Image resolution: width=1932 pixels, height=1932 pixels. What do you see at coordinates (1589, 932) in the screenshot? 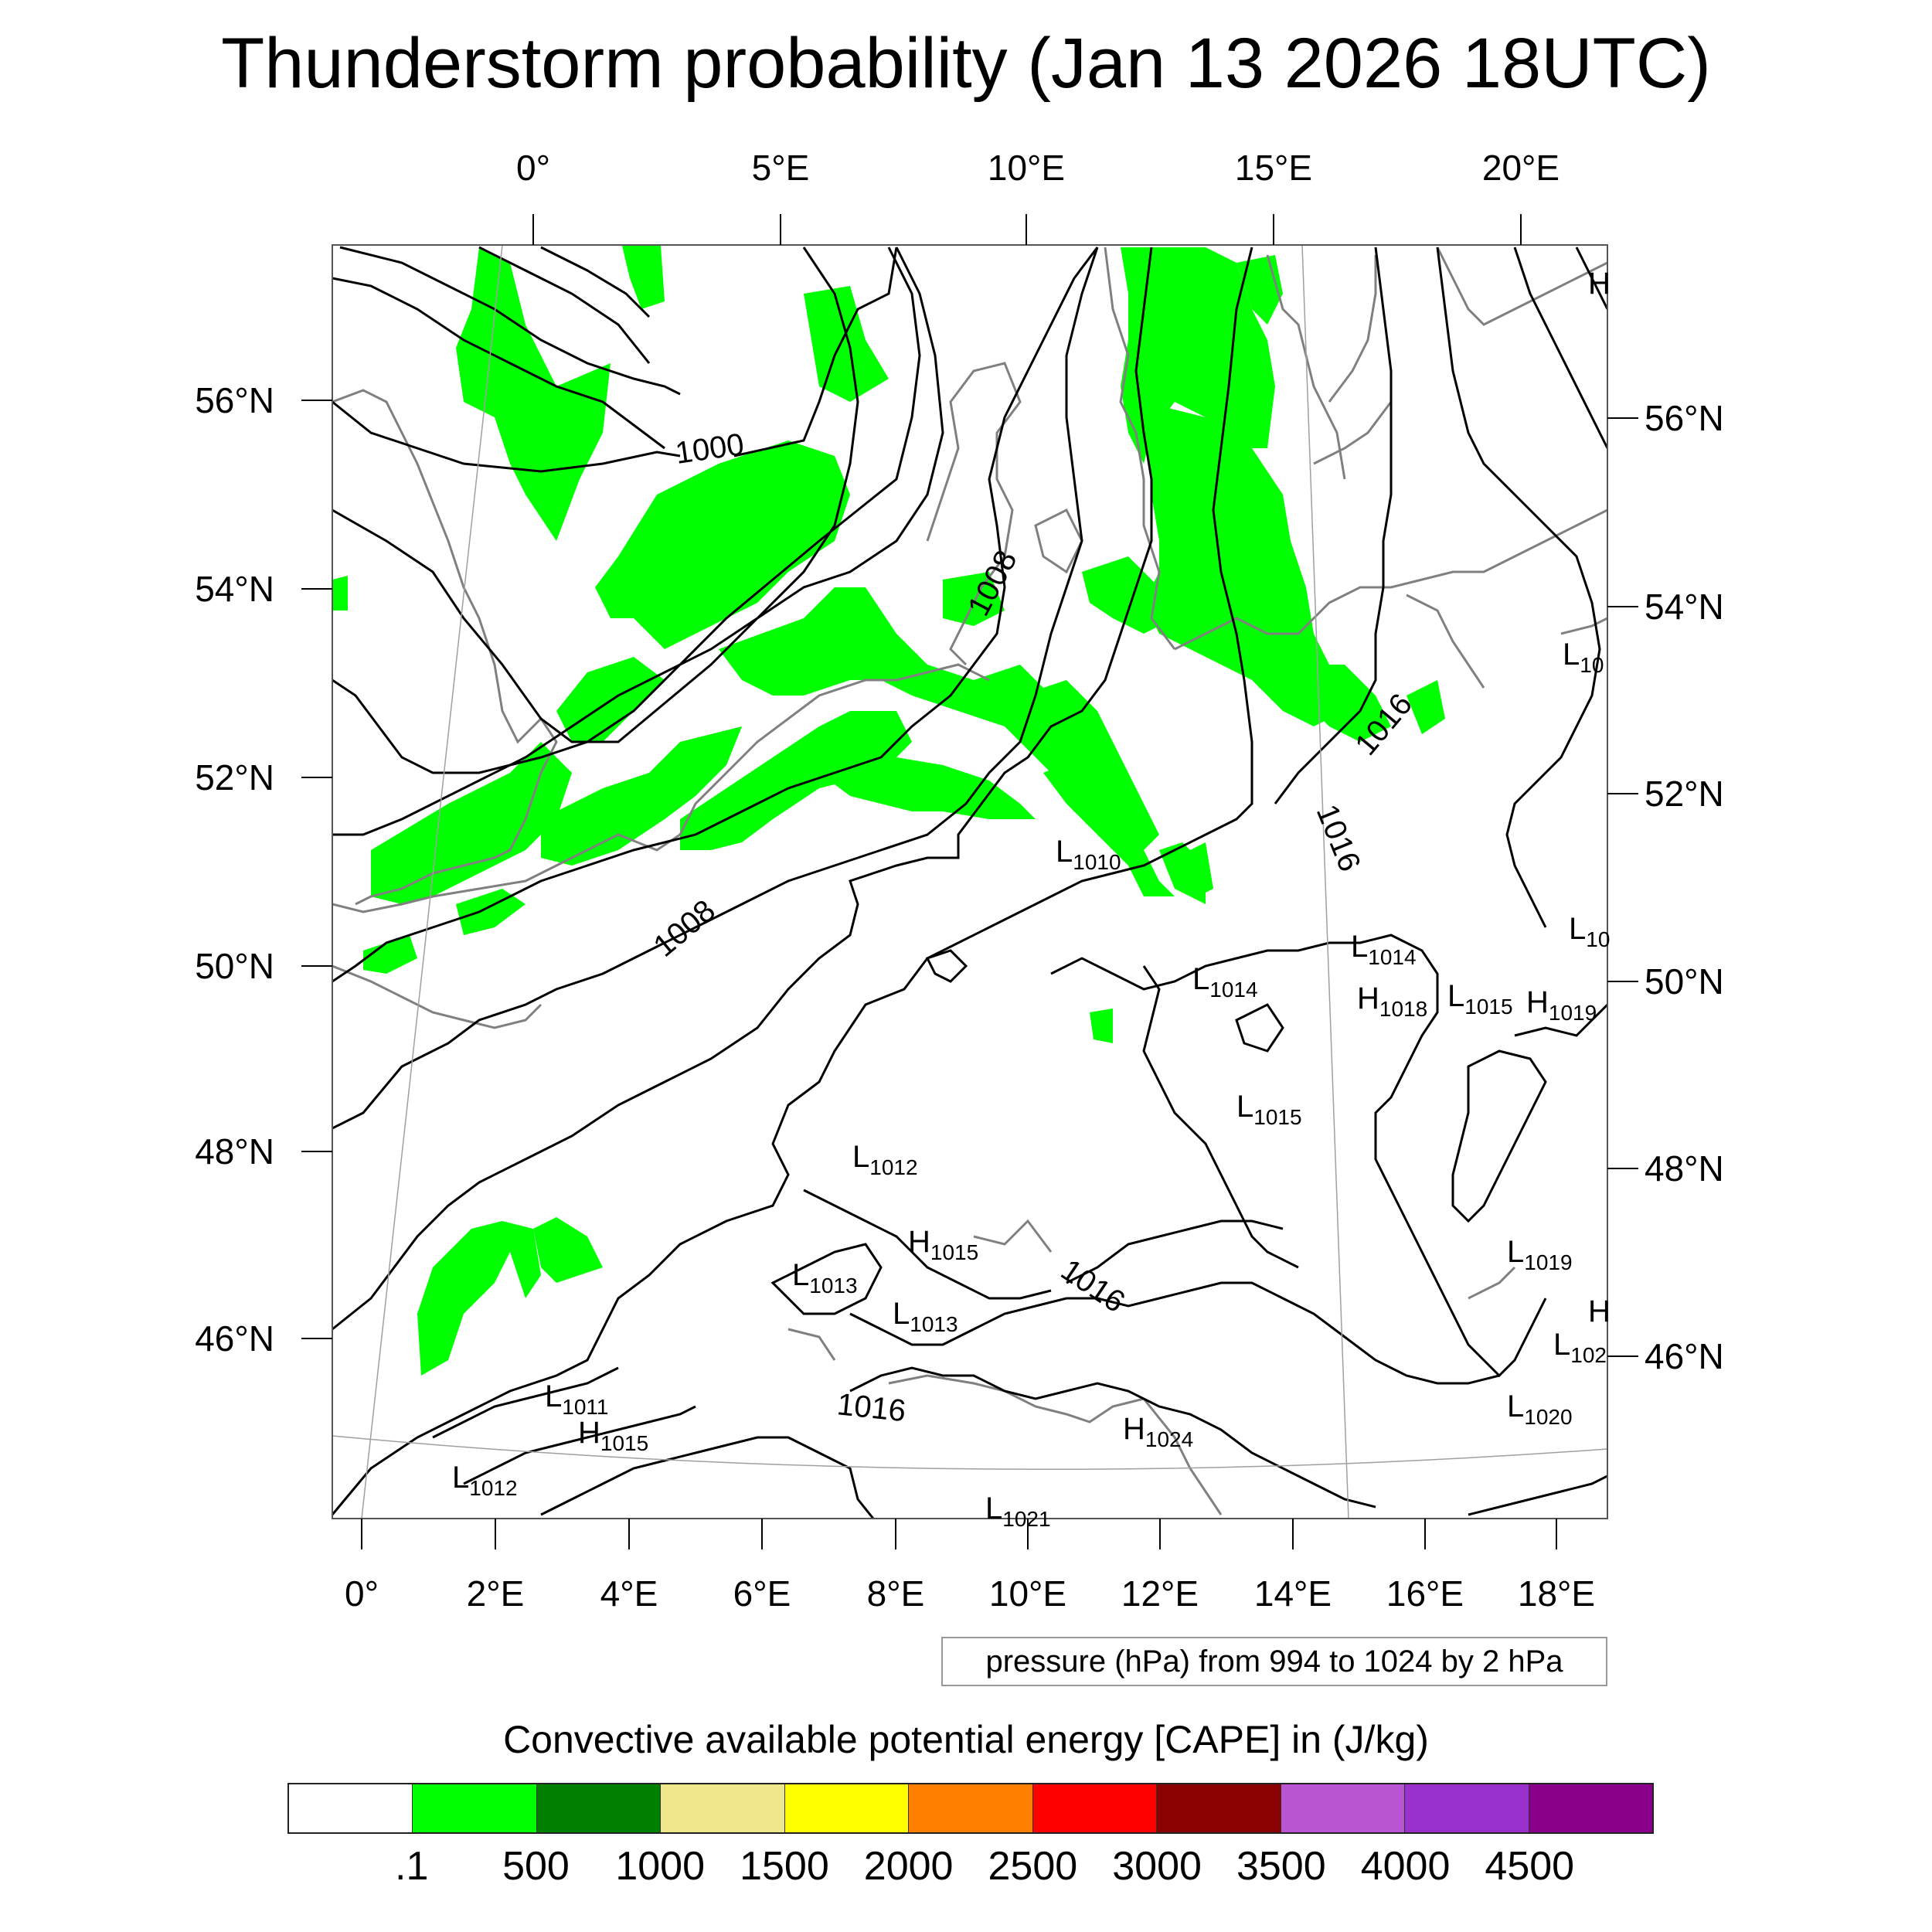
I see `pressure-center: L10` at bounding box center [1589, 932].